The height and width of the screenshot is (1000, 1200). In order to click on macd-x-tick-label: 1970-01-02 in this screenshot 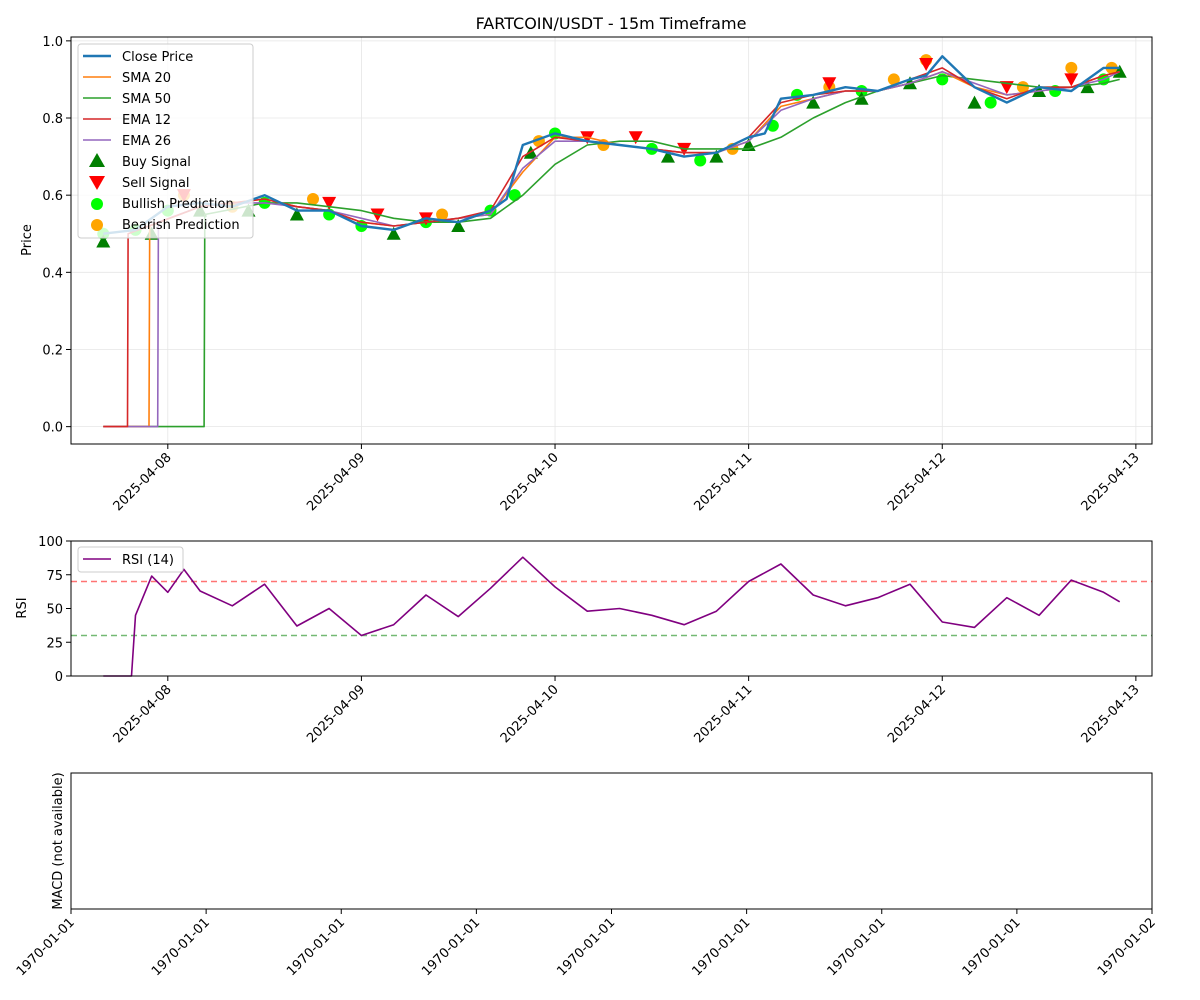, I will do `click(1127, 947)`.